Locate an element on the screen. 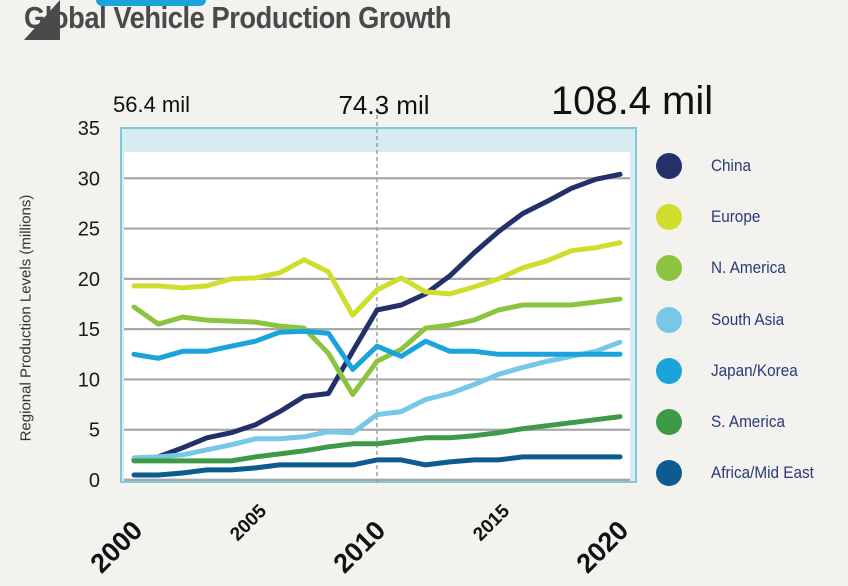 This screenshot has height=586, width=848. y-tick-label: 5 is located at coordinates (94, 431).